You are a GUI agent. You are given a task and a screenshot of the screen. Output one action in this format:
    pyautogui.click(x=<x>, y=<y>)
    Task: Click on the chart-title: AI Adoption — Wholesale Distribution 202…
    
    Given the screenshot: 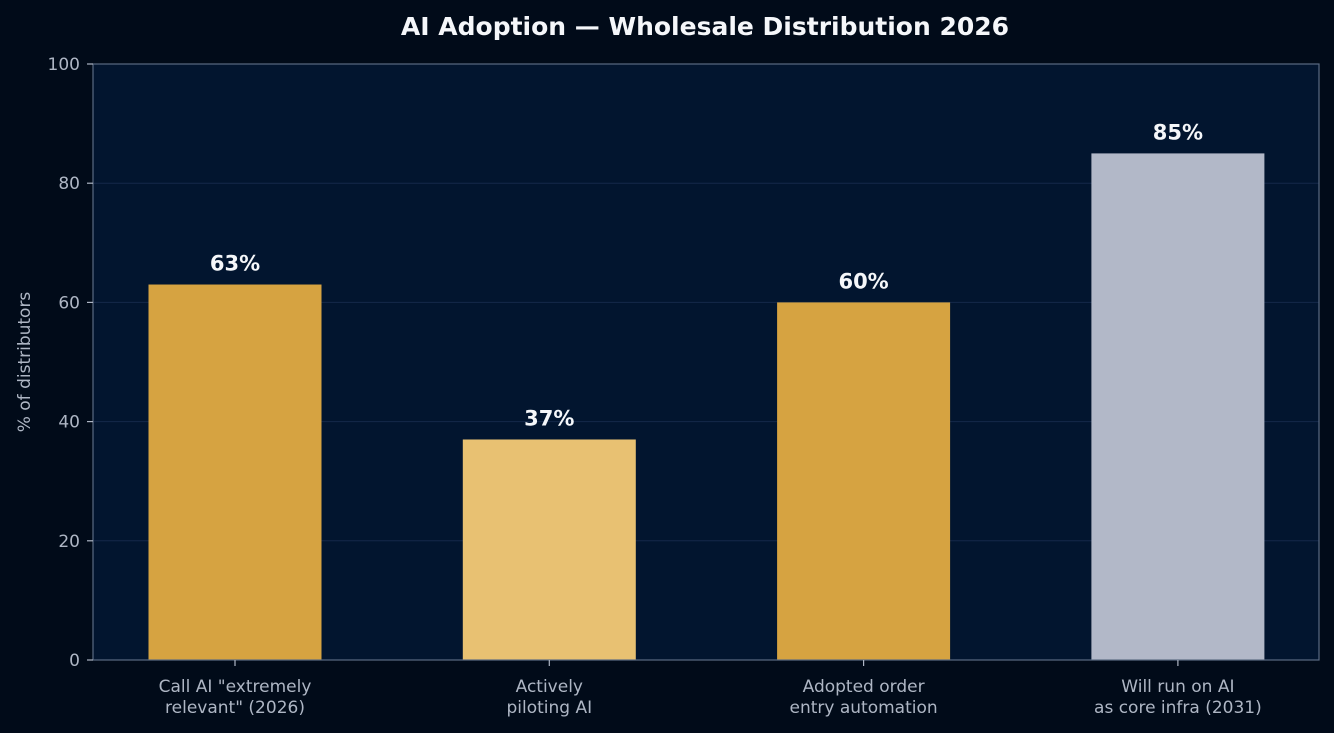 What is the action you would take?
    pyautogui.click(x=705, y=26)
    